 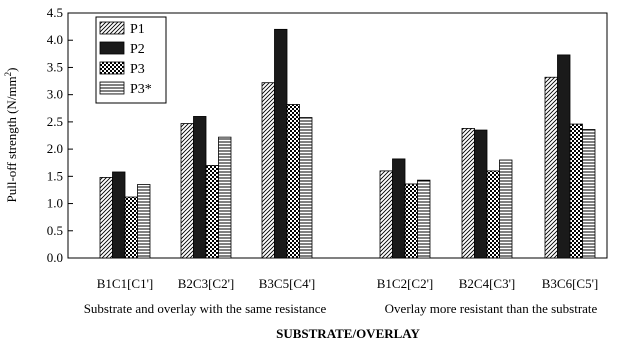 What do you see at coordinates (137, 29) in the screenshot?
I see `legend-label: P1` at bounding box center [137, 29].